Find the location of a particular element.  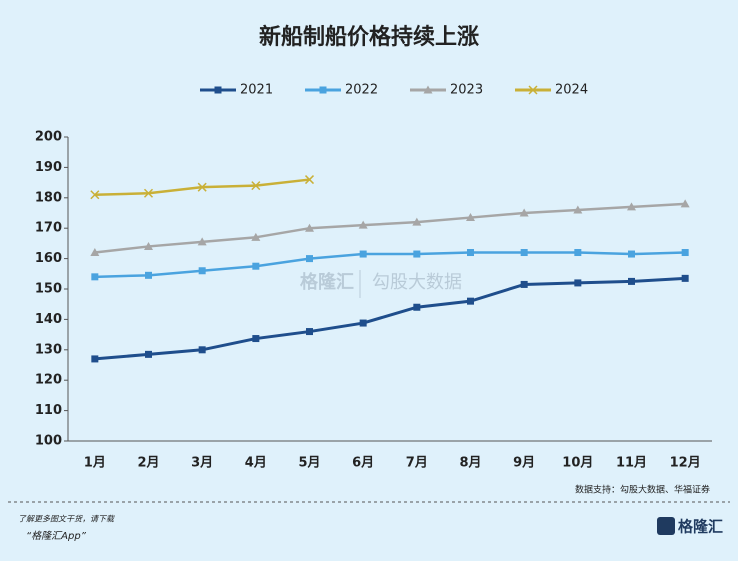

watermark: 格隆汇 is located at coordinates (327, 282).